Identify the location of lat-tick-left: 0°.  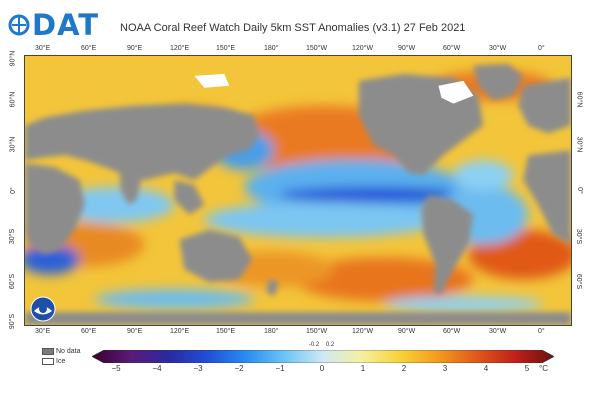
(13, 190).